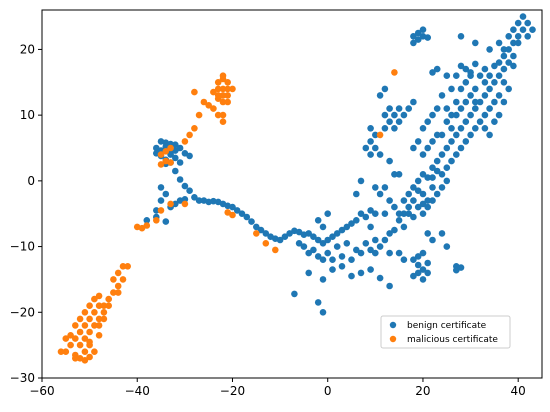  Describe the element at coordinates (22, 312) in the screenshot. I see `y-tick-label: −20` at that location.